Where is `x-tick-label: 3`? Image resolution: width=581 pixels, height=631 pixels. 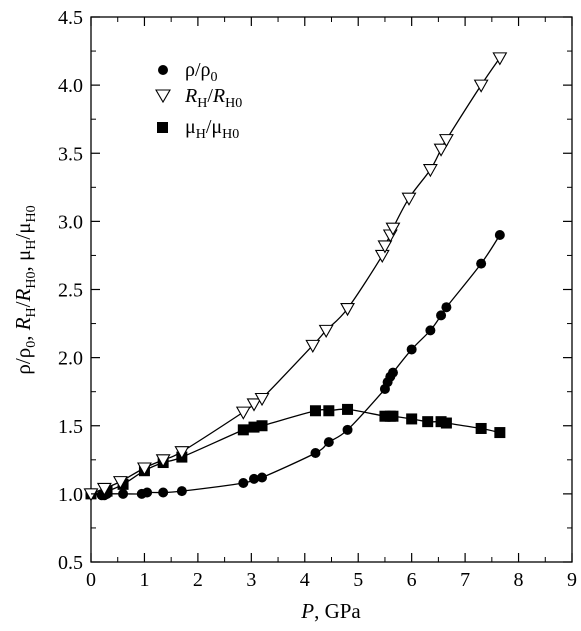
x-tick-label: 3 is located at coordinates (251, 580).